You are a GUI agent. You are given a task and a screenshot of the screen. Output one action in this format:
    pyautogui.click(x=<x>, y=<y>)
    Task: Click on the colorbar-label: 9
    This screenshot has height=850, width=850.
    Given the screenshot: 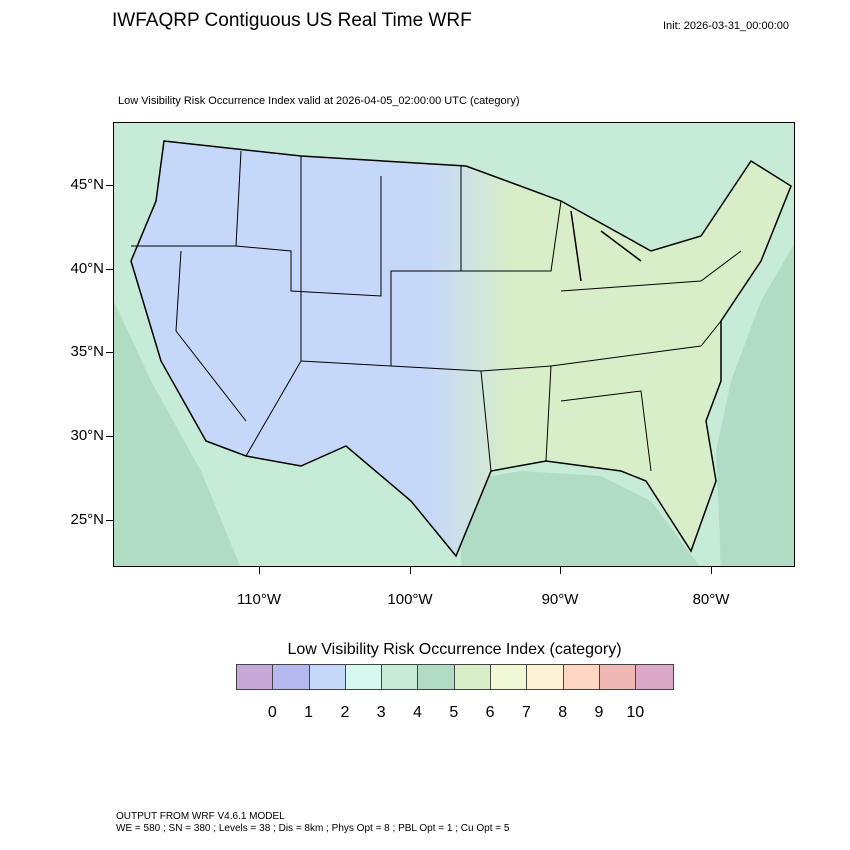 What is the action you would take?
    pyautogui.click(x=599, y=712)
    